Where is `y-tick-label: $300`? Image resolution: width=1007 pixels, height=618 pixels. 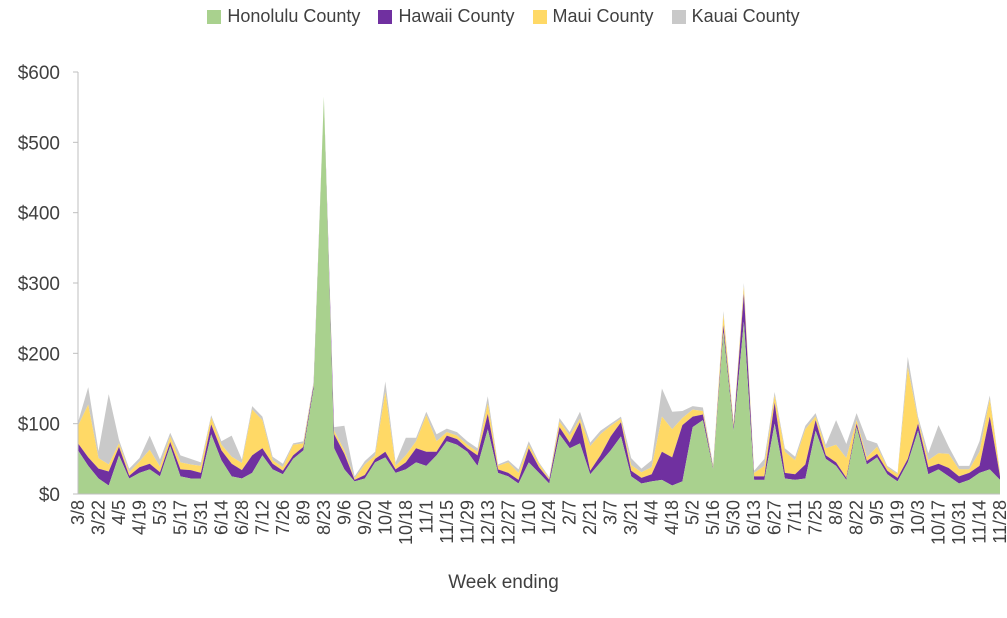
y-tick-label: $300 is located at coordinates (39, 284).